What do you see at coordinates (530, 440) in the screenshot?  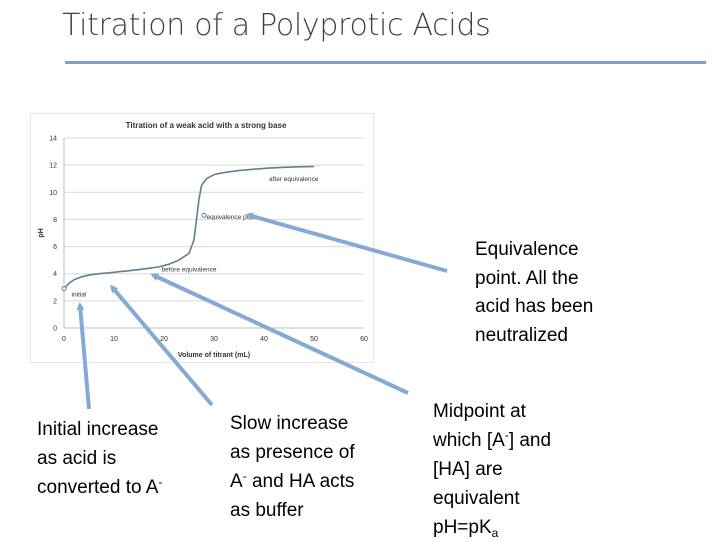 I see `note-midpoint-text: ] and` at bounding box center [530, 440].